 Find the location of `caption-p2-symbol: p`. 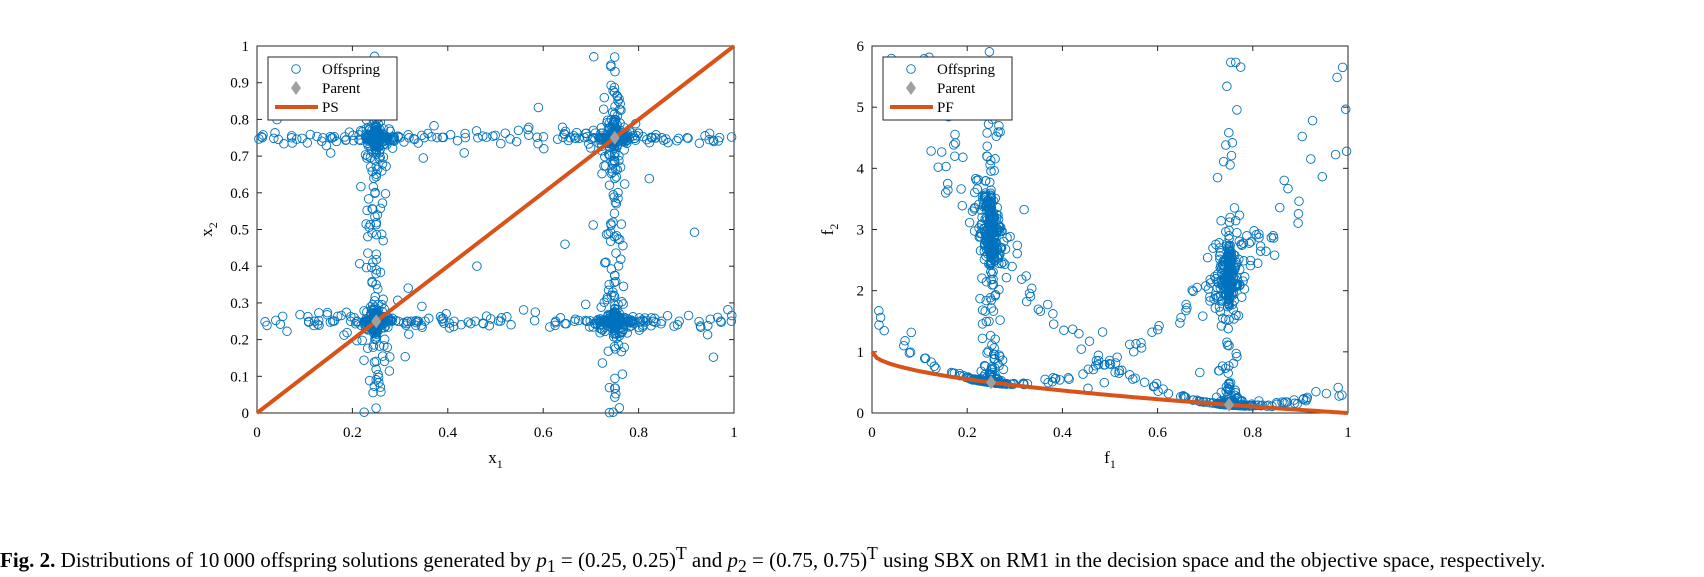

caption-p2-symbol: p is located at coordinates (733, 560).